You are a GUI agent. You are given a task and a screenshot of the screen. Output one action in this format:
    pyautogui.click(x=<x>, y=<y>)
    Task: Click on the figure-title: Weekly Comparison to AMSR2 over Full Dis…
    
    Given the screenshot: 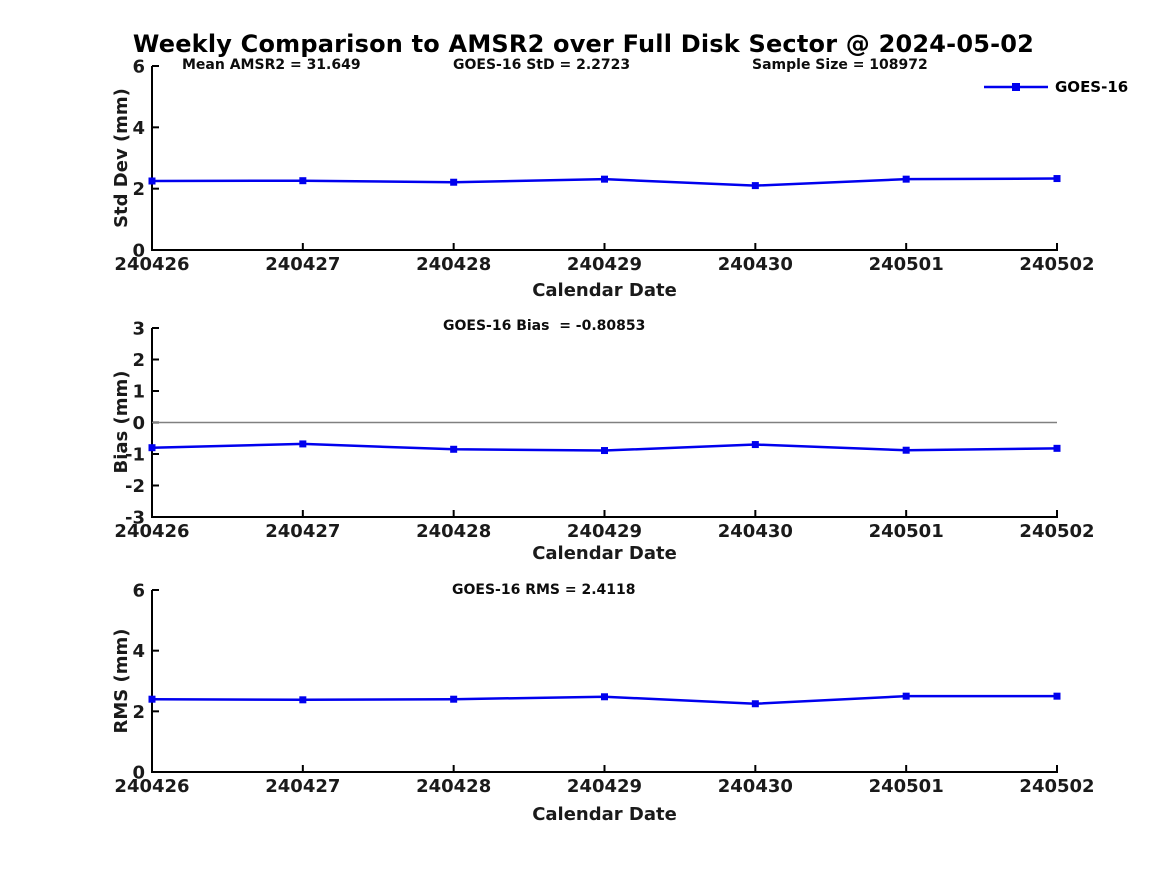 What is the action you would take?
    pyautogui.click(x=583, y=44)
    